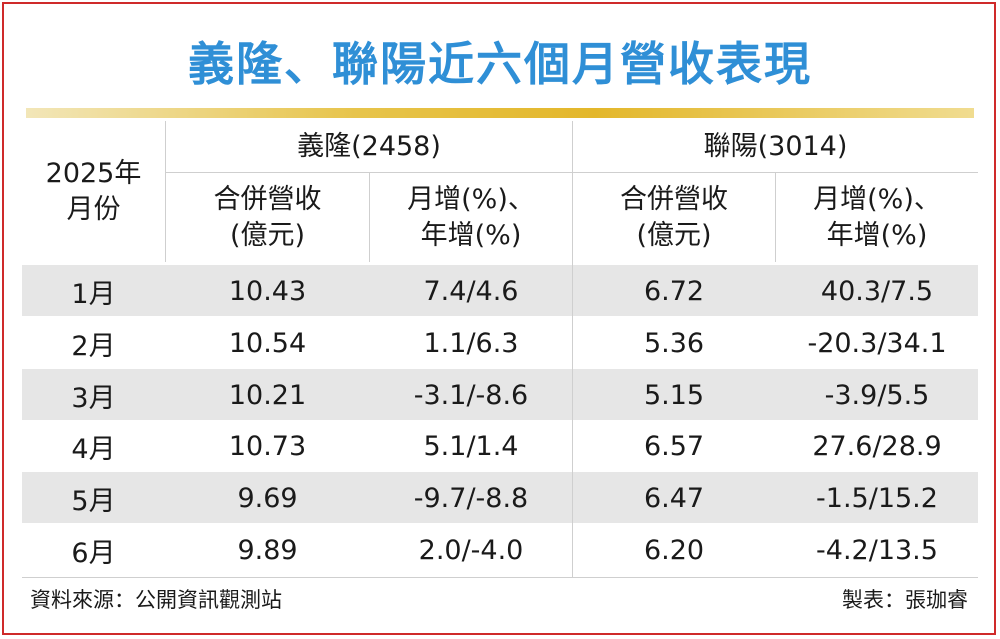  Describe the element at coordinates (267, 446) in the screenshot. I see `company1-revenue-cell: 10.73` at that location.